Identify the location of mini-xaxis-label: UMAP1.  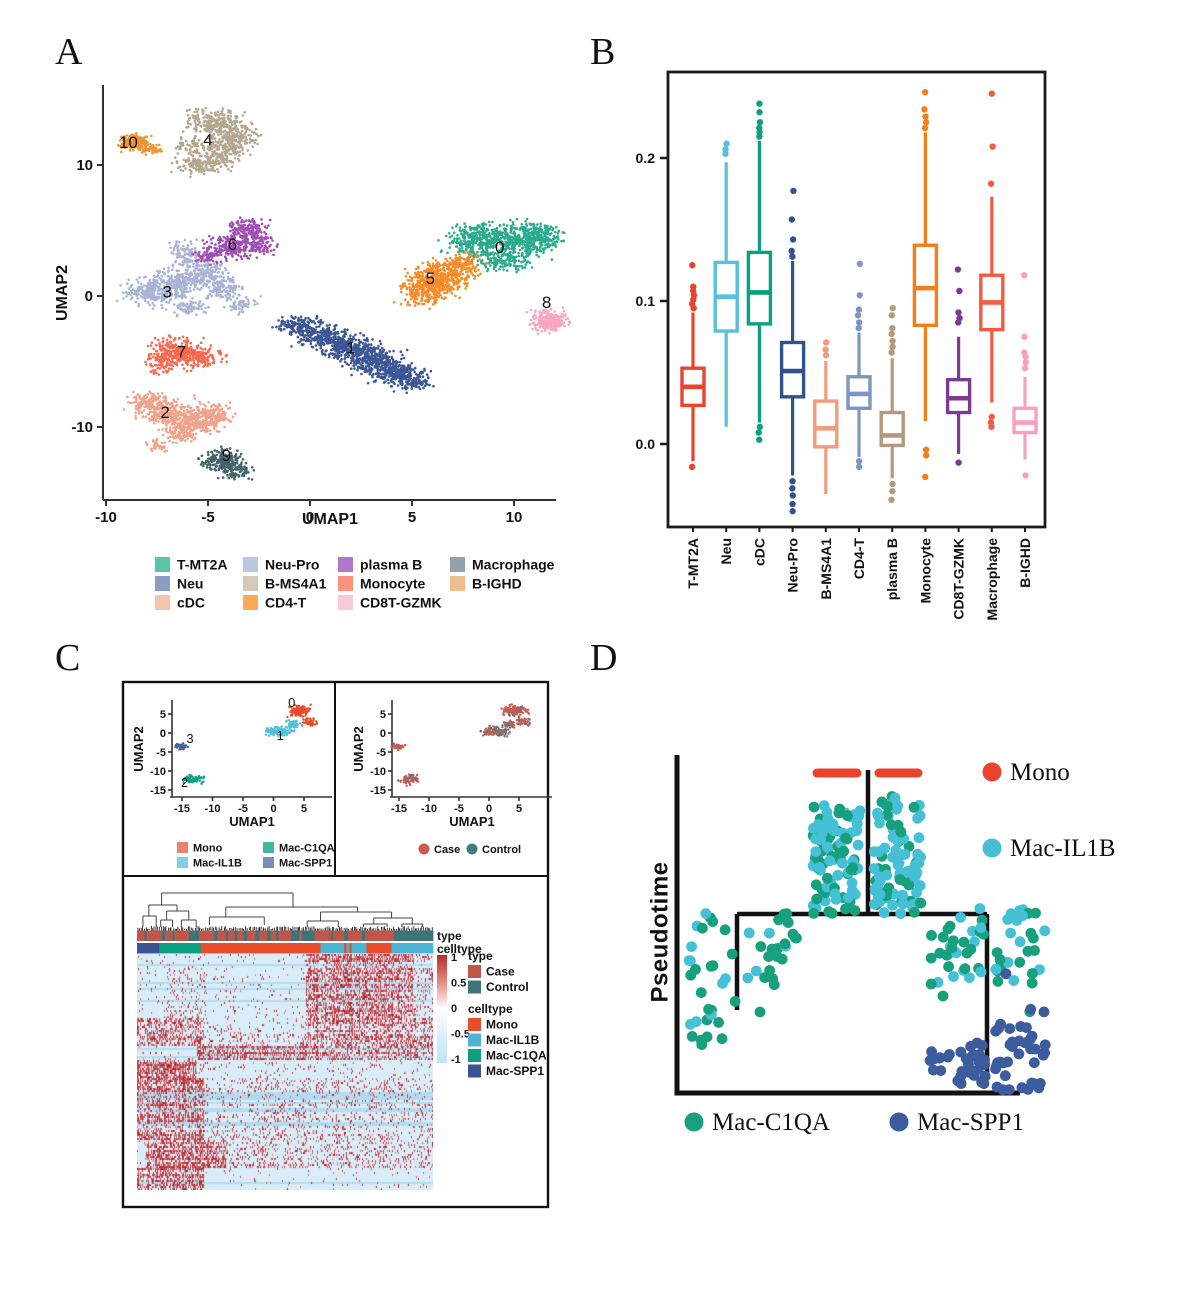
(472, 821).